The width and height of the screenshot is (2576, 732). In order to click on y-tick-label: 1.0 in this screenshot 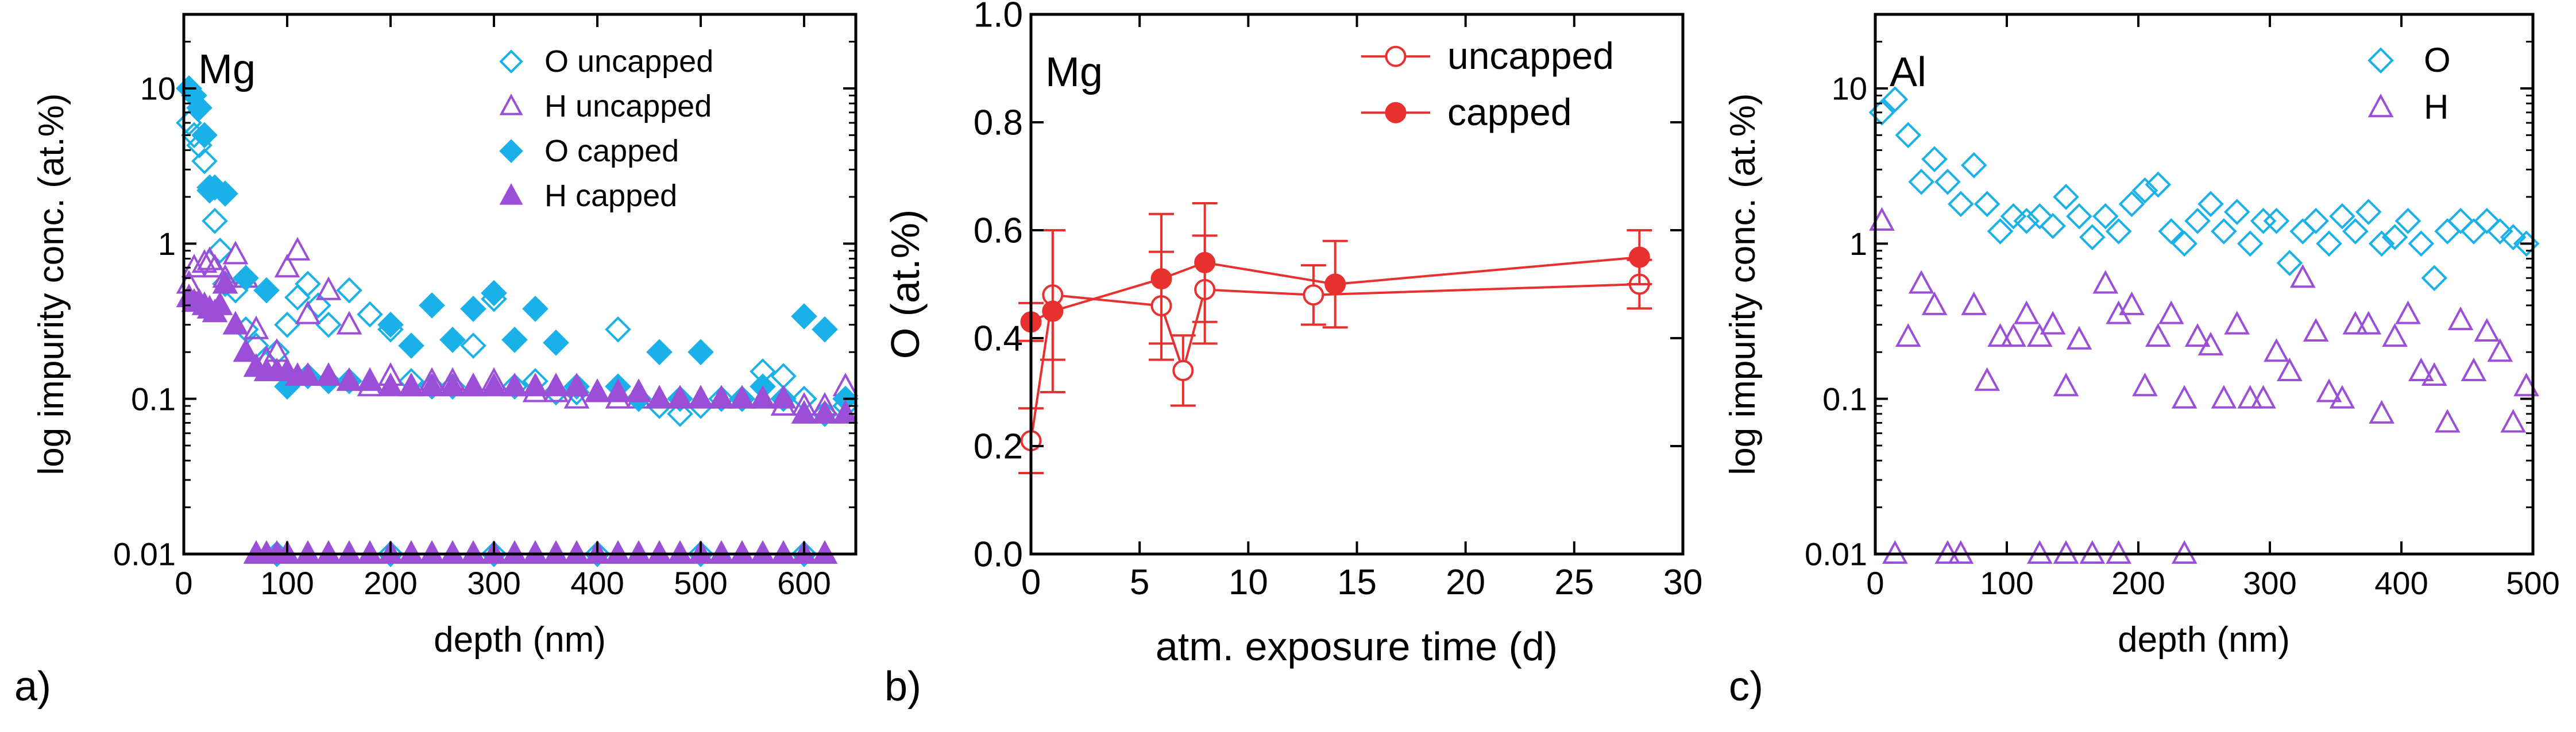, I will do `click(998, 17)`.